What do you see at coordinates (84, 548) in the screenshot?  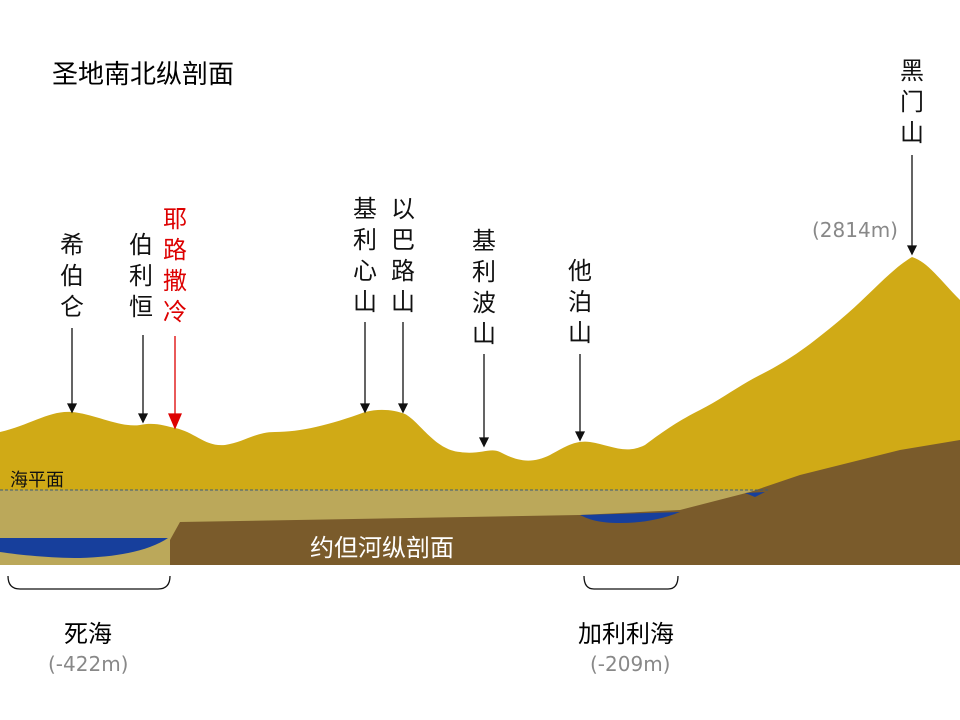 I see `dead-sea` at bounding box center [84, 548].